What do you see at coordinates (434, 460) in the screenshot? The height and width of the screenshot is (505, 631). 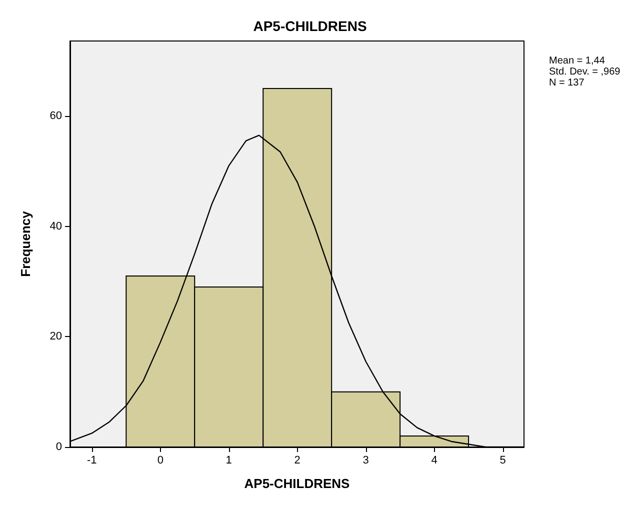 I see `x-tick-label: 4` at bounding box center [434, 460].